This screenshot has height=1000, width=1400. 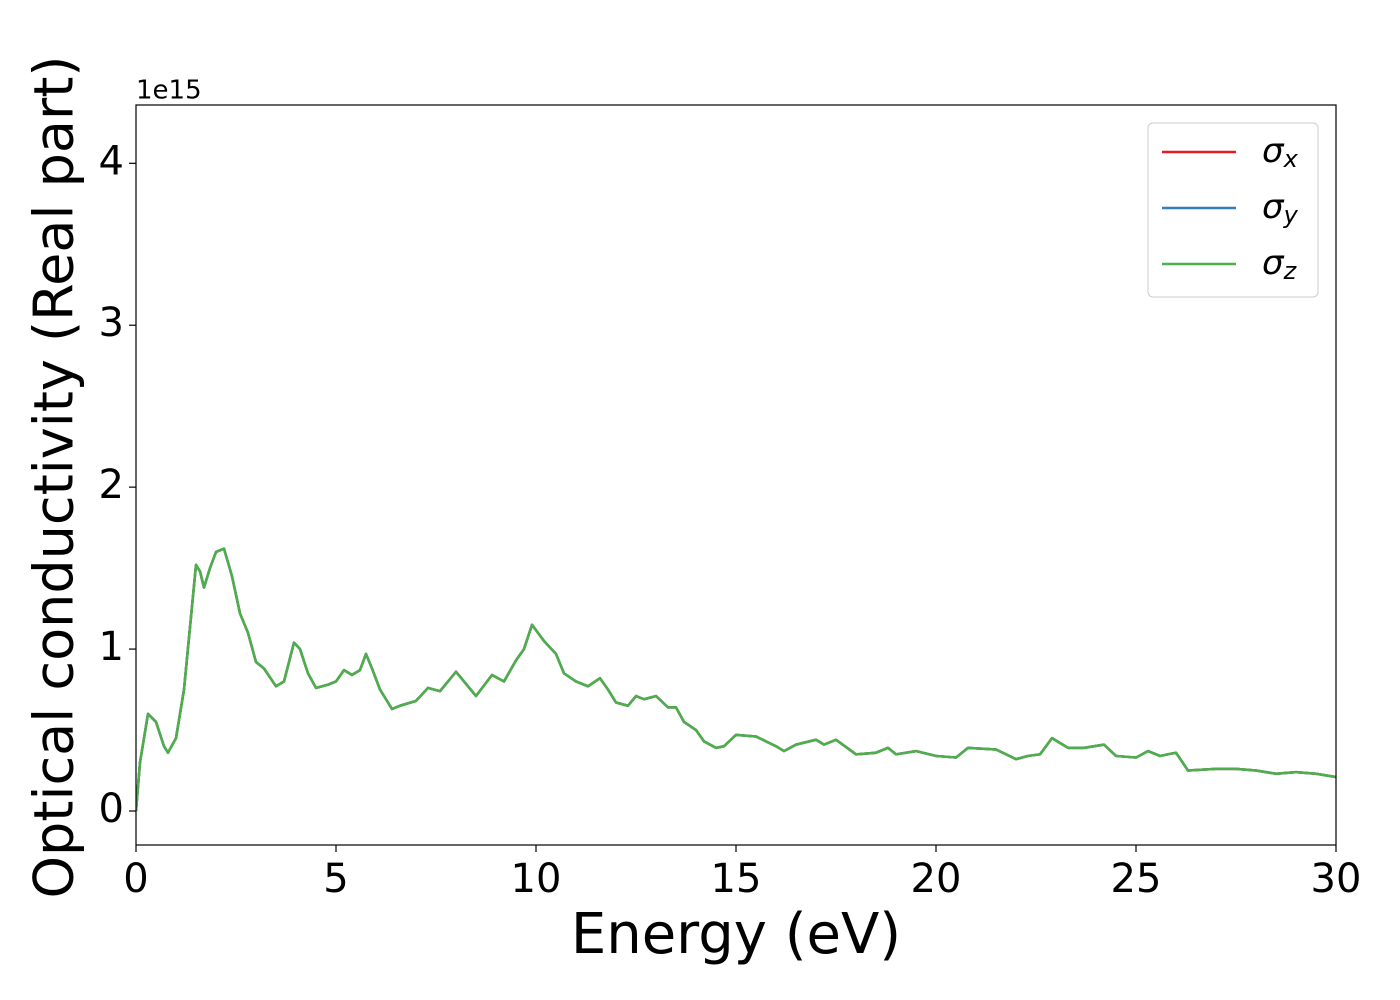 I want to click on x-tick-label: 0, so click(x=135, y=879).